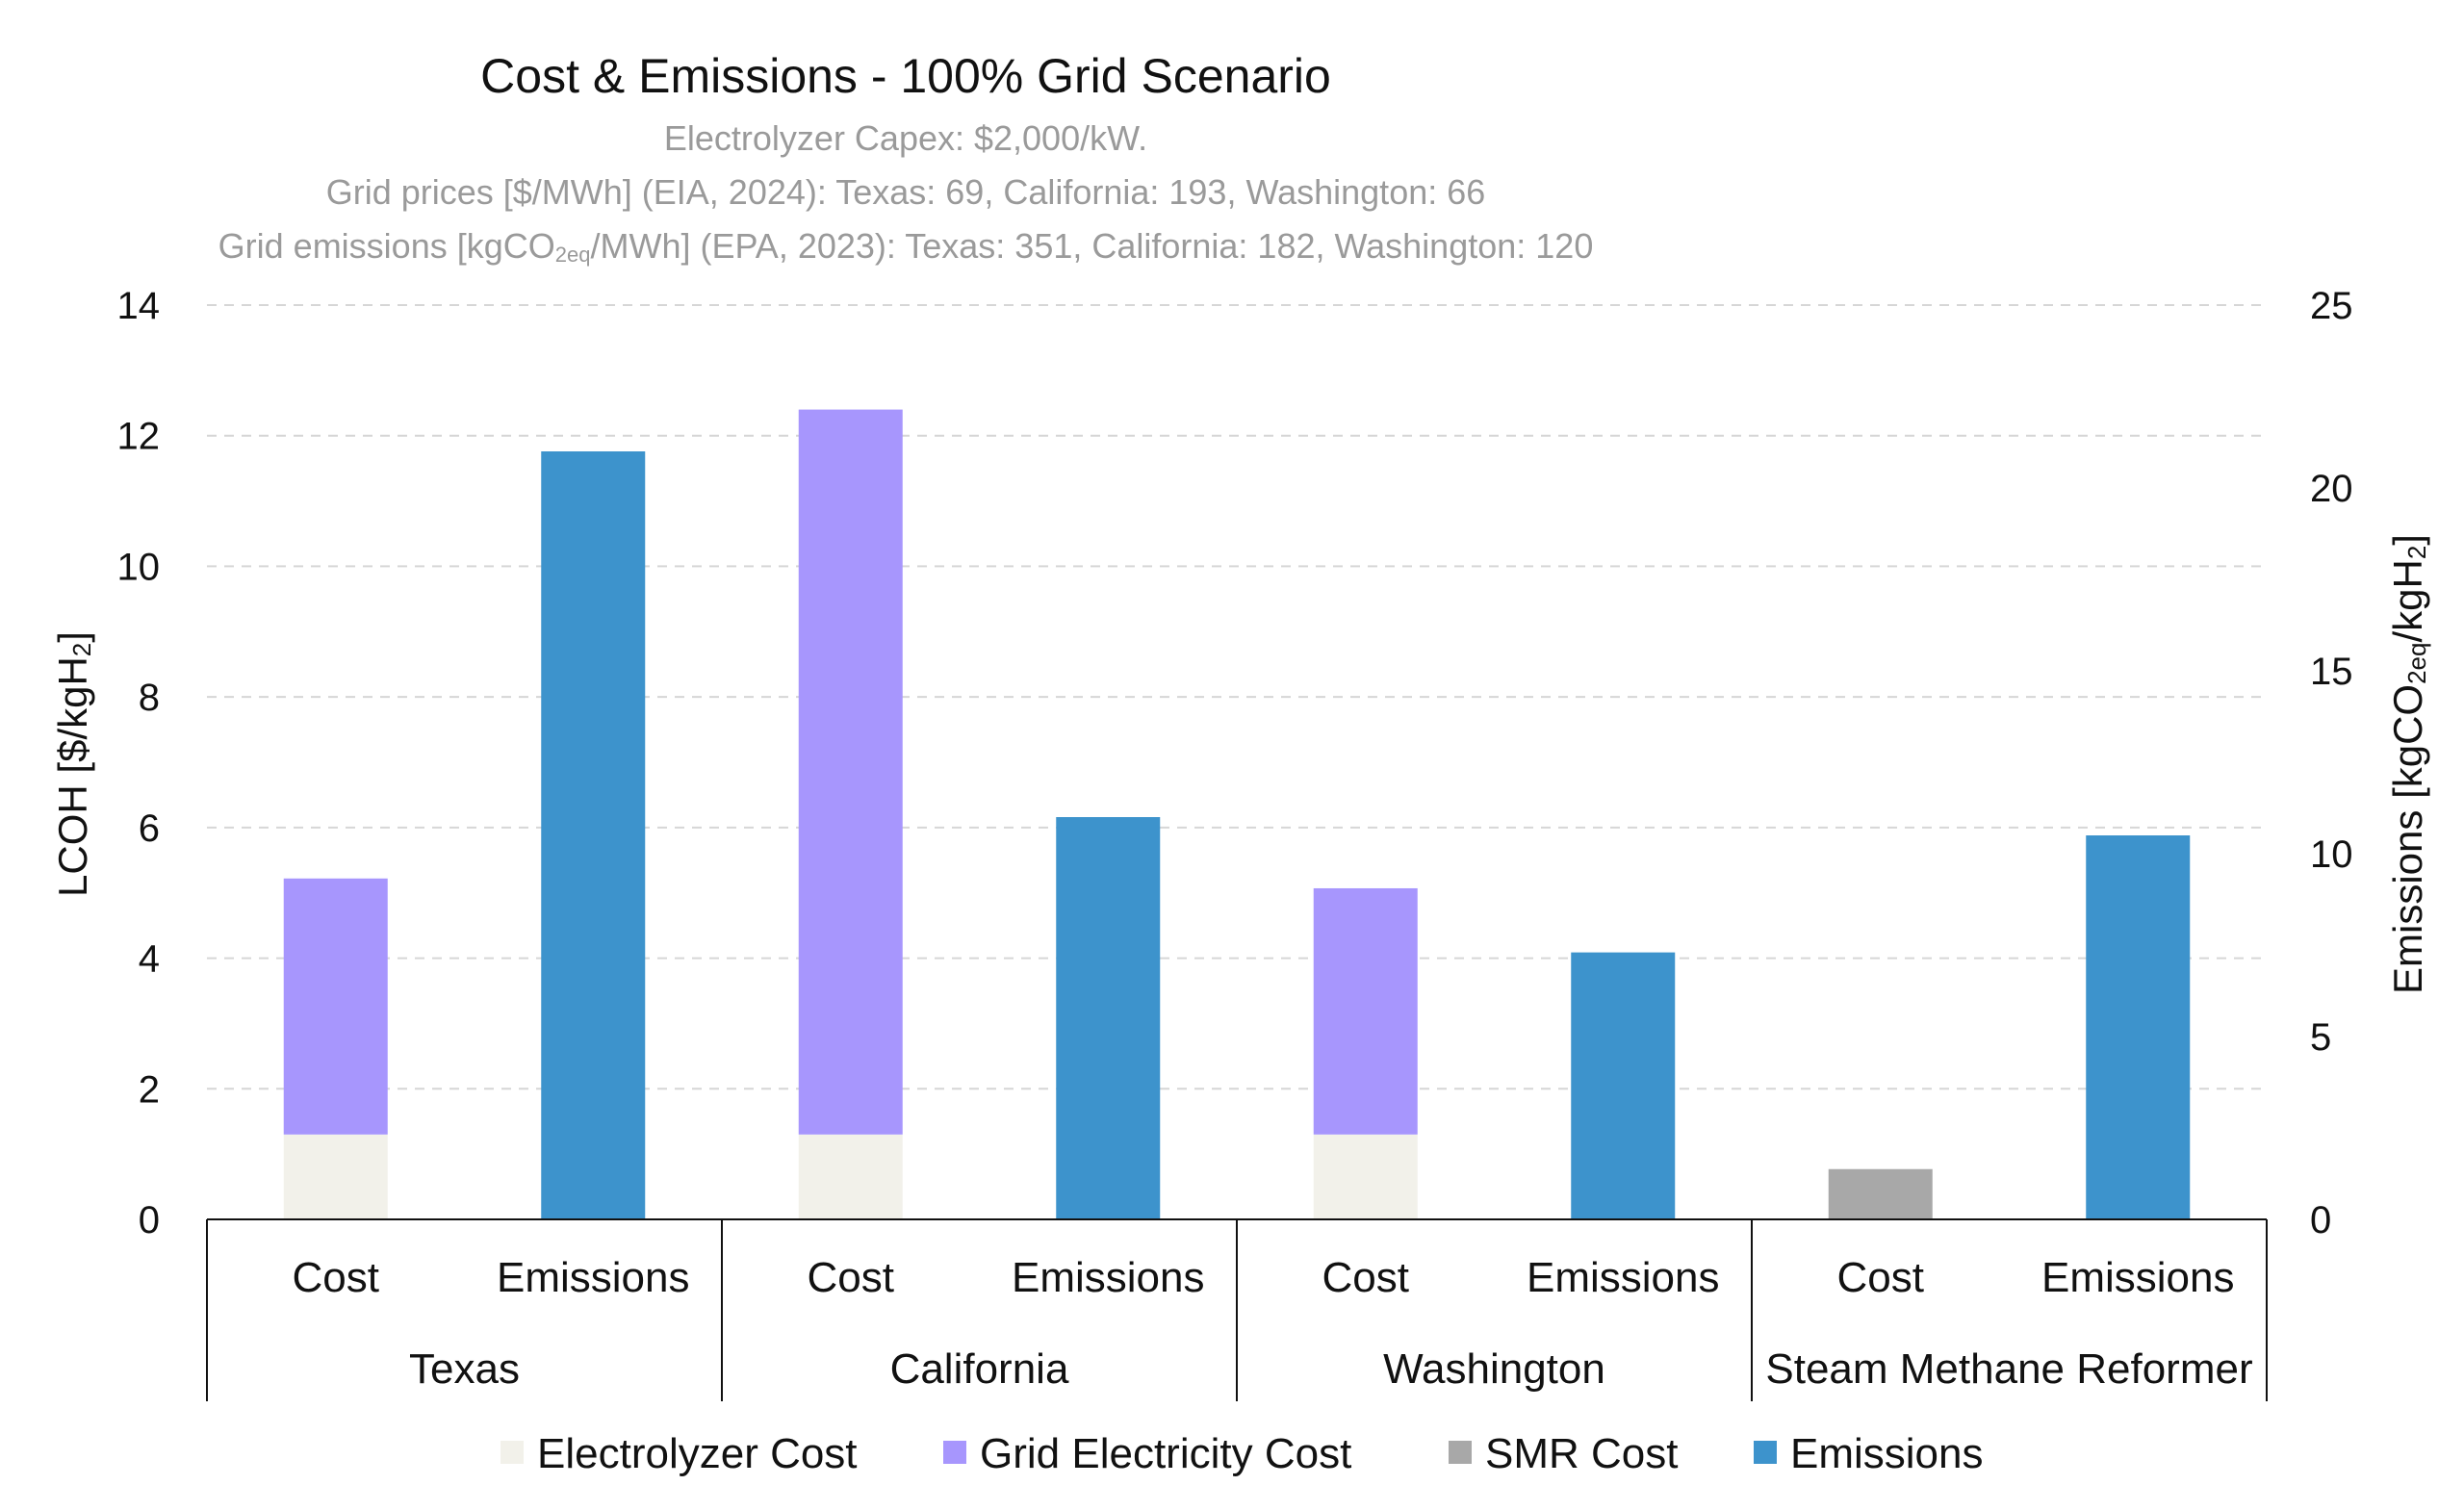 Image resolution: width=2464 pixels, height=1511 pixels. I want to click on y-right-tick-label: 15, so click(2331, 672).